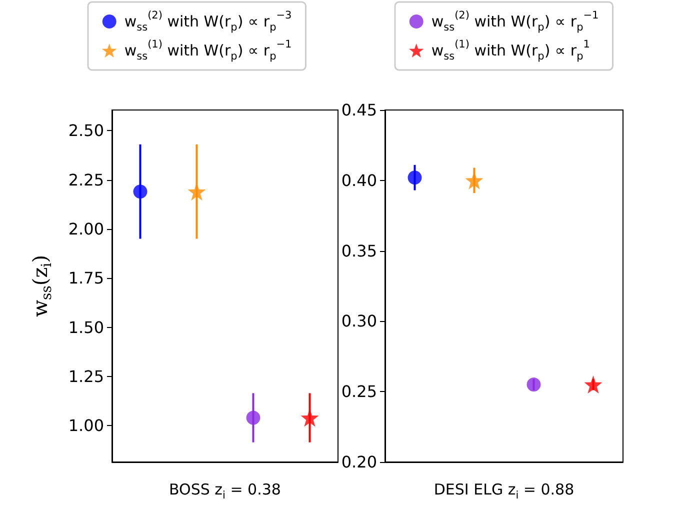 This screenshot has height=506, width=680. I want to click on y-tick-label: 0.20, so click(359, 462).